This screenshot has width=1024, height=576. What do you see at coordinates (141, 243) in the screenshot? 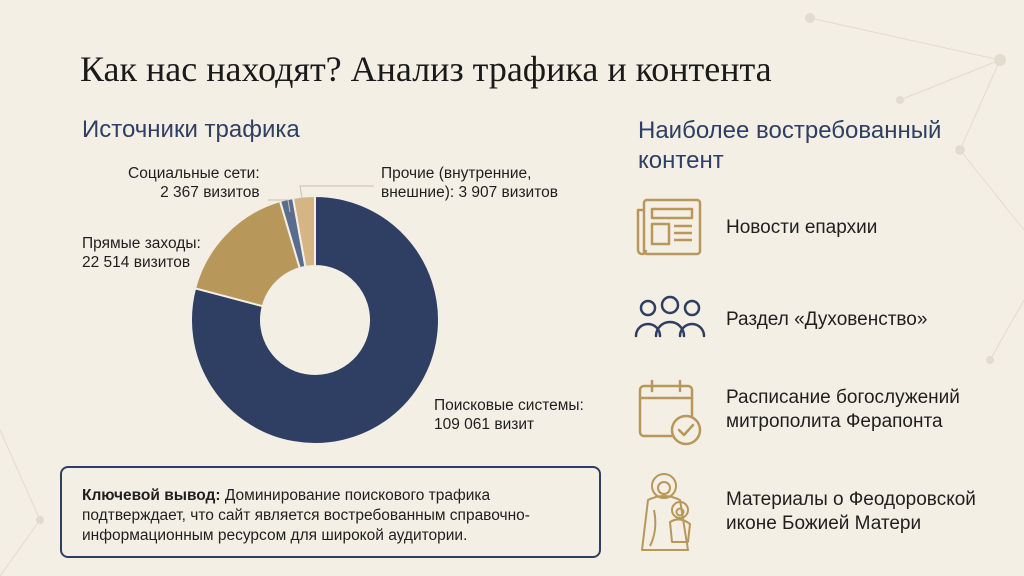
I see `slice-label-direct-line-1: Прямые заходы:` at bounding box center [141, 243].